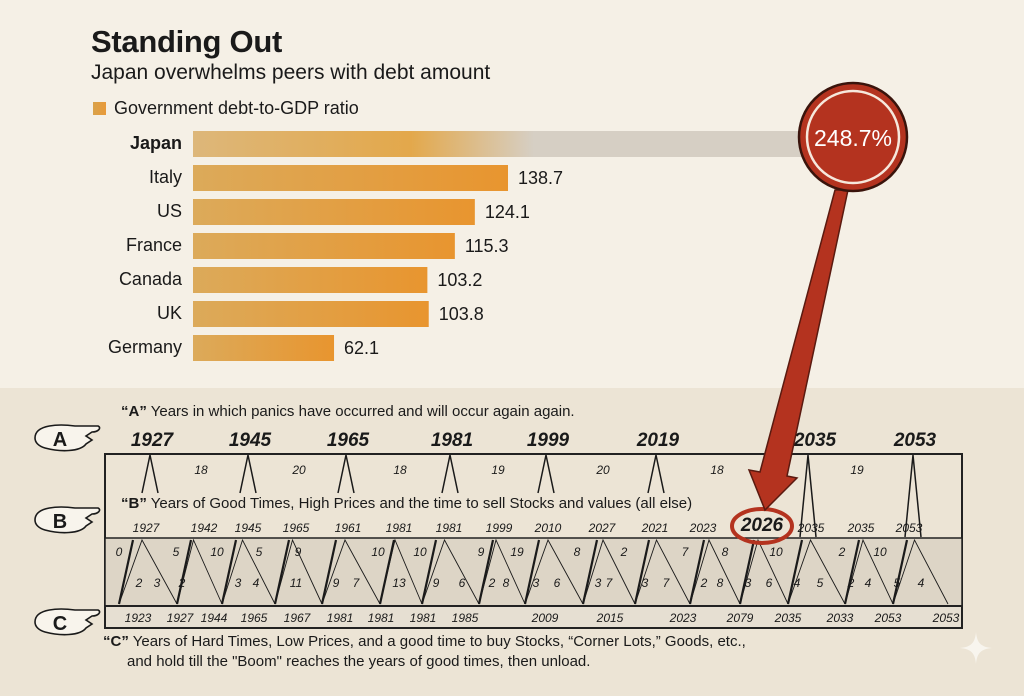  Describe the element at coordinates (151, 279) in the screenshot. I see `bar-category-label: Canada` at that location.